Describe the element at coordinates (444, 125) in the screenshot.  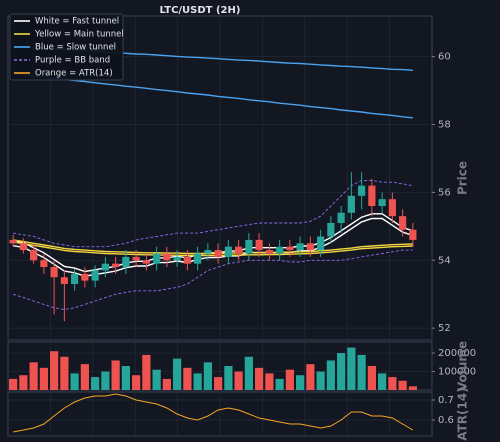
I see `y-tick-label: 58` at that location.